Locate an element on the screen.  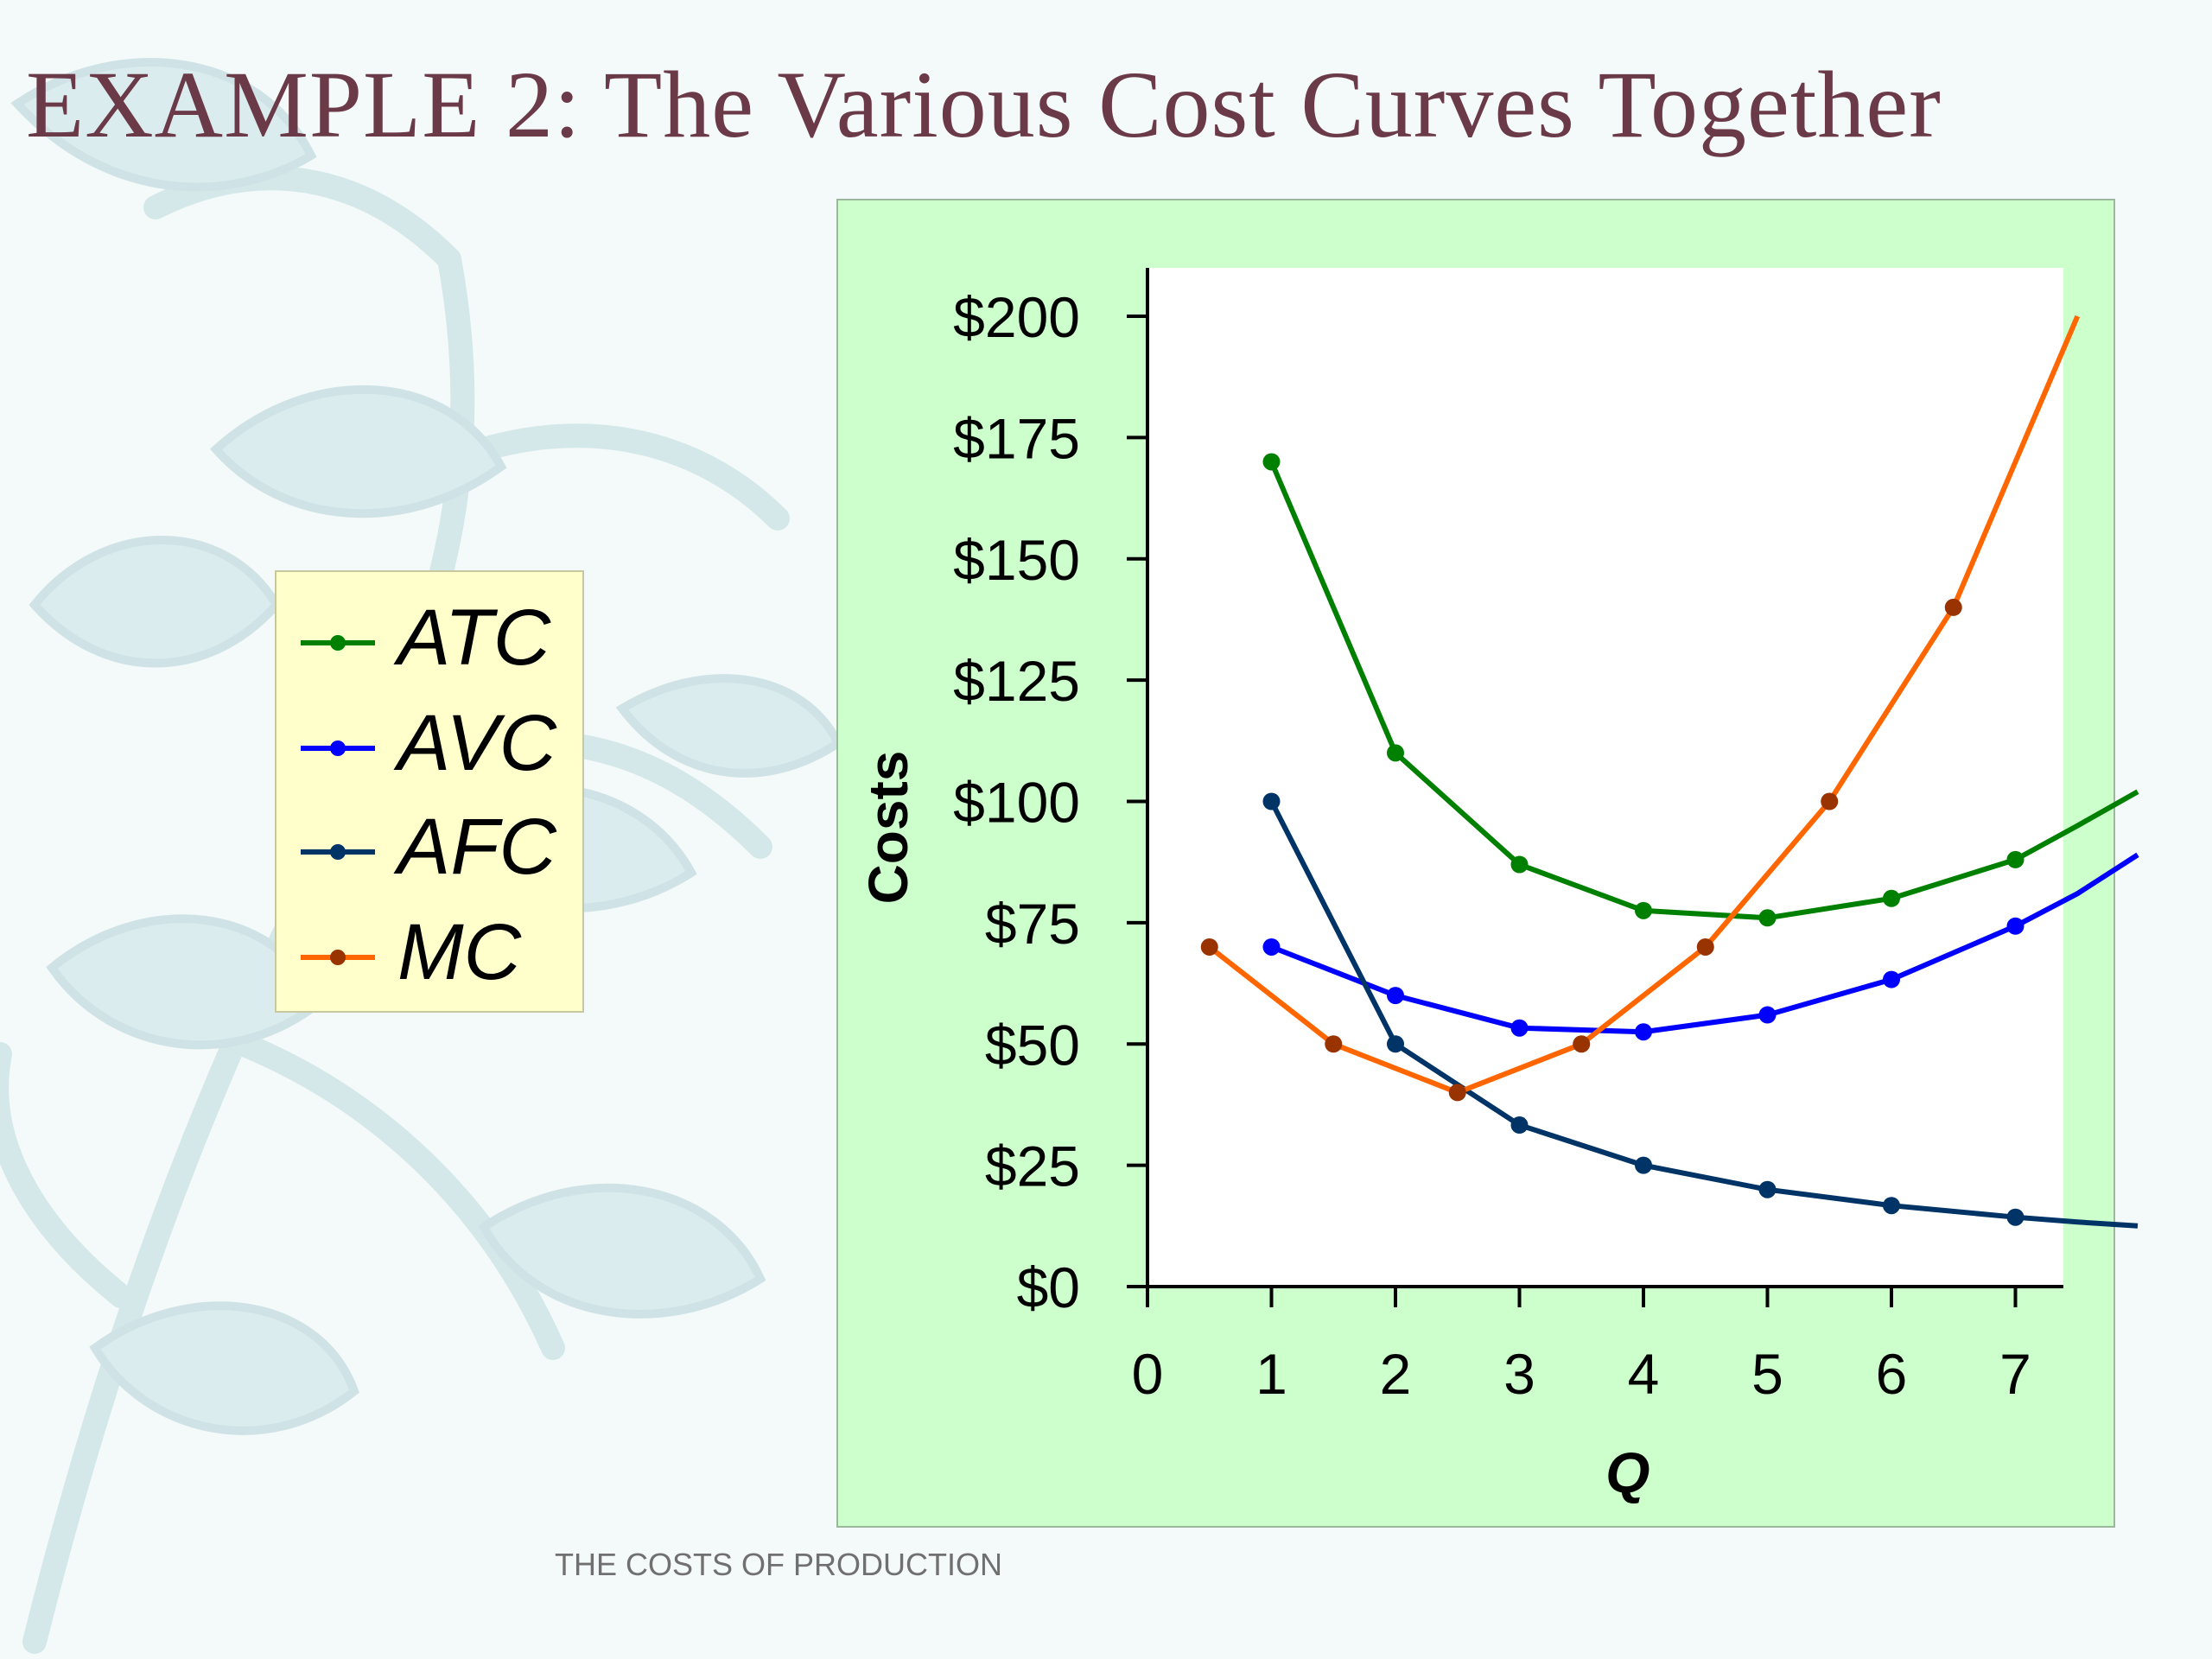
x-tick-label: 3 is located at coordinates (1519, 1374).